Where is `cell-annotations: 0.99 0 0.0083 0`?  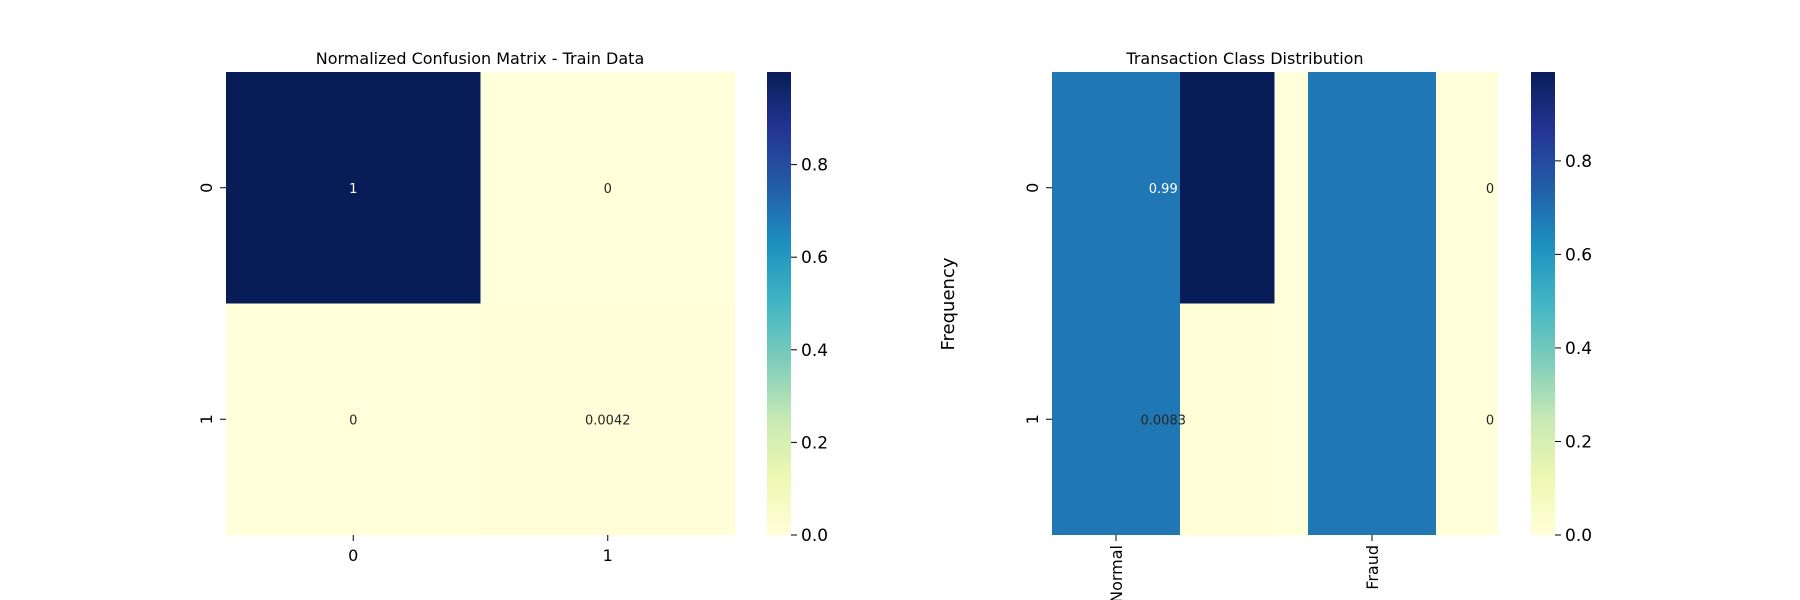
cell-annotations: 0.99 0 0.0083 0 is located at coordinates (1318, 305).